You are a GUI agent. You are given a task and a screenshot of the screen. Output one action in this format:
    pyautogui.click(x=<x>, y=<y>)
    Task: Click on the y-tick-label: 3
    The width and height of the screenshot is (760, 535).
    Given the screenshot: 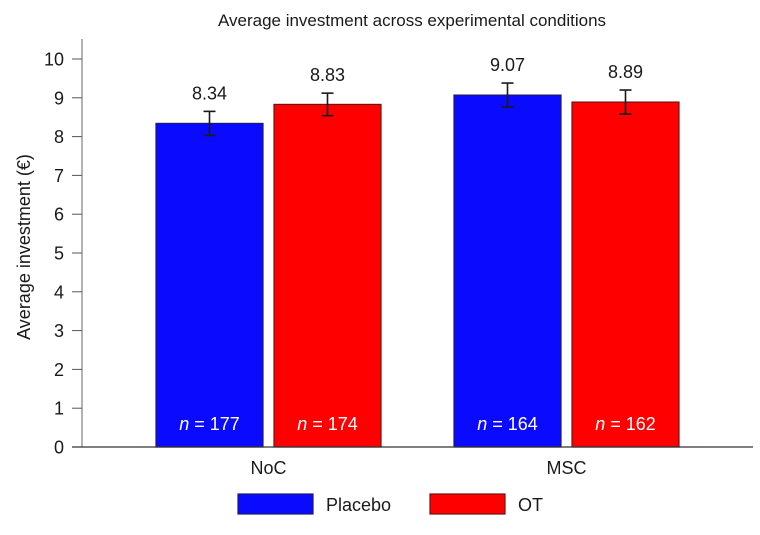 What is the action you would take?
    pyautogui.click(x=59, y=331)
    